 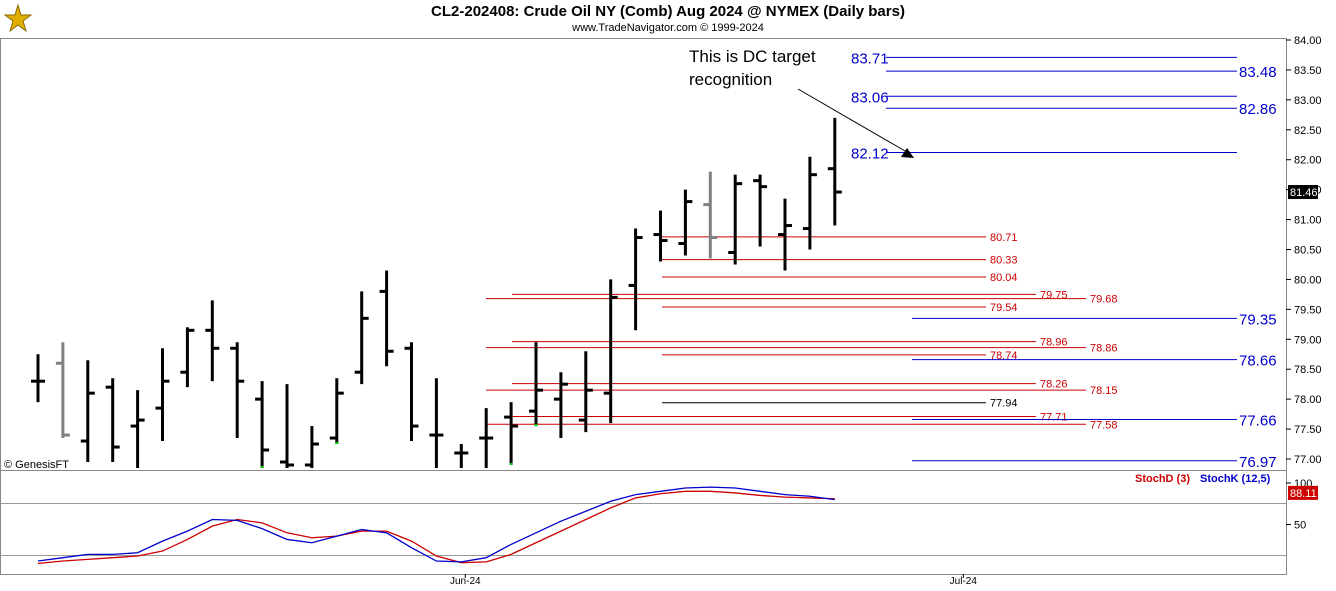 I want to click on level-label: 78.74, so click(x=1004, y=356).